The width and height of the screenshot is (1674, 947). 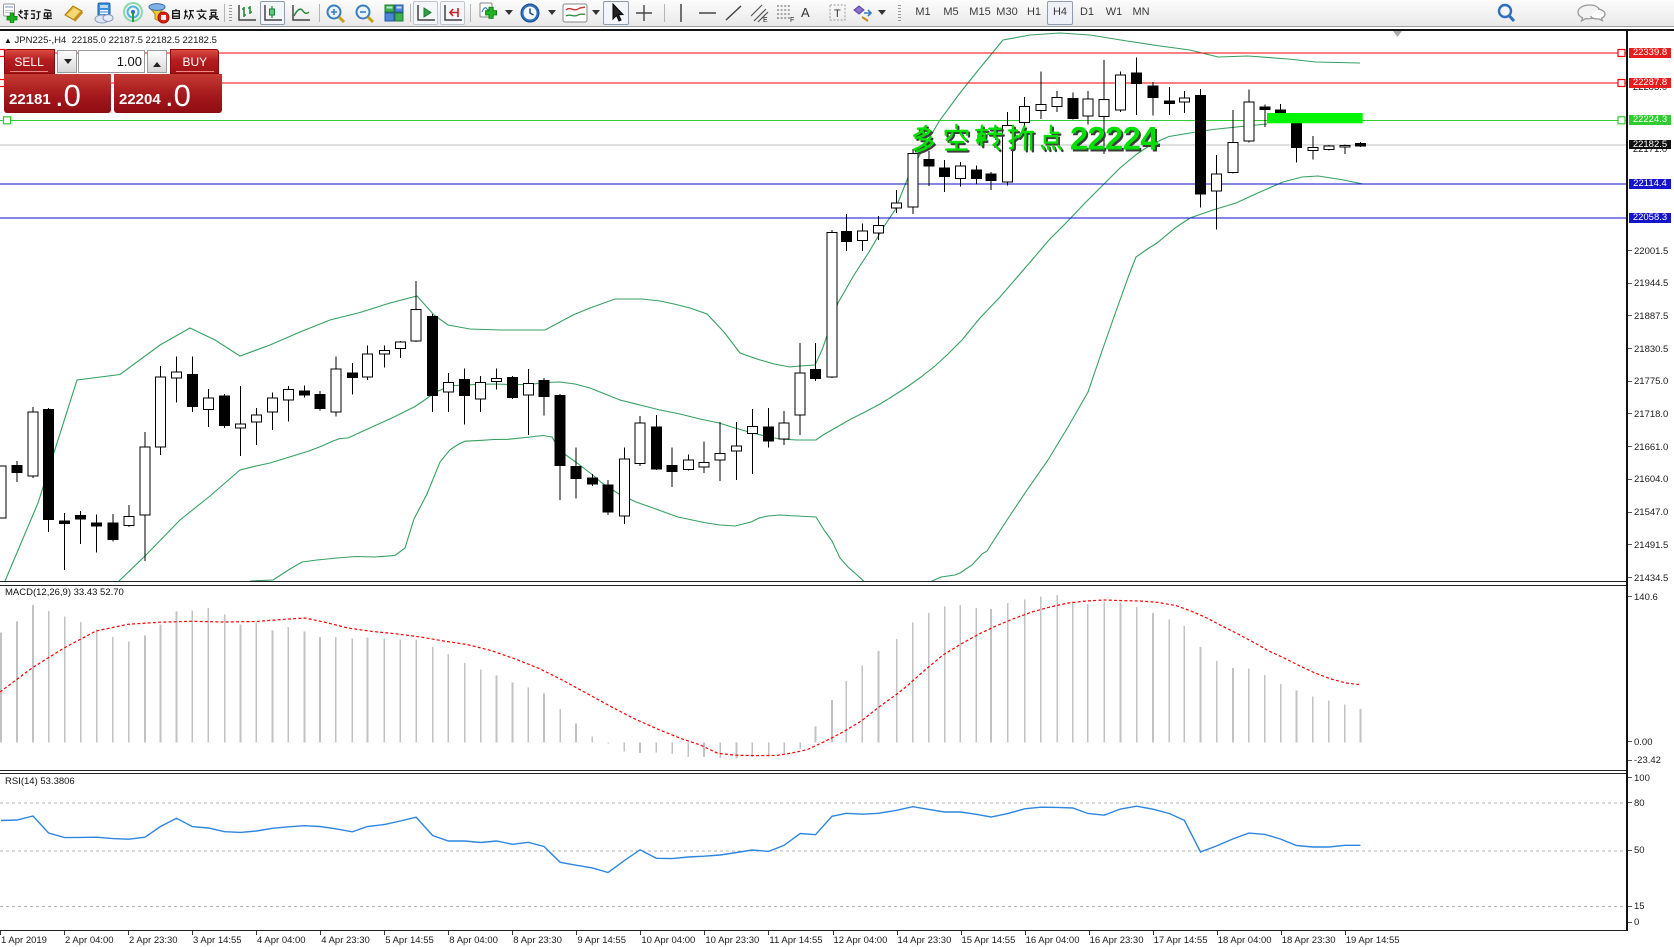 What do you see at coordinates (765, 20) in the screenshot?
I see `svg-text: E` at bounding box center [765, 20].